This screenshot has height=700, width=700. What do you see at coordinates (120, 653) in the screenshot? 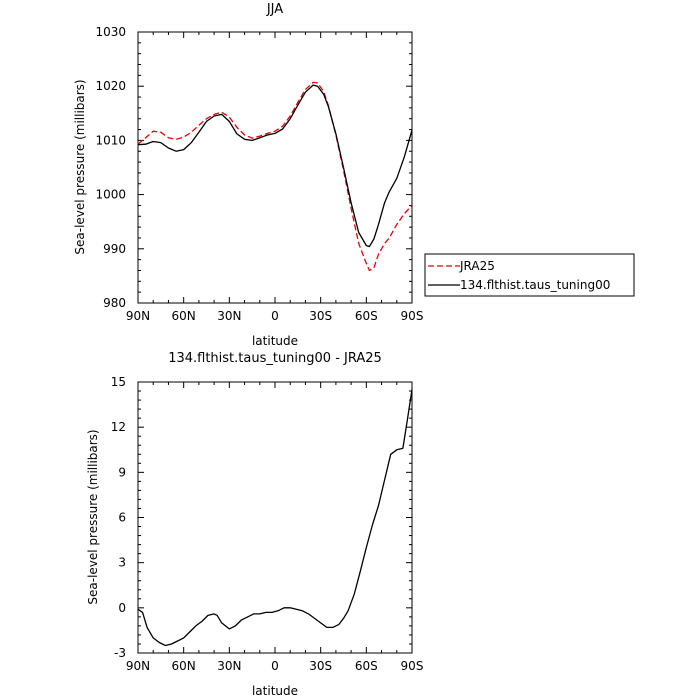
I see `bottom-y-tick-label: -3` at bounding box center [120, 653].